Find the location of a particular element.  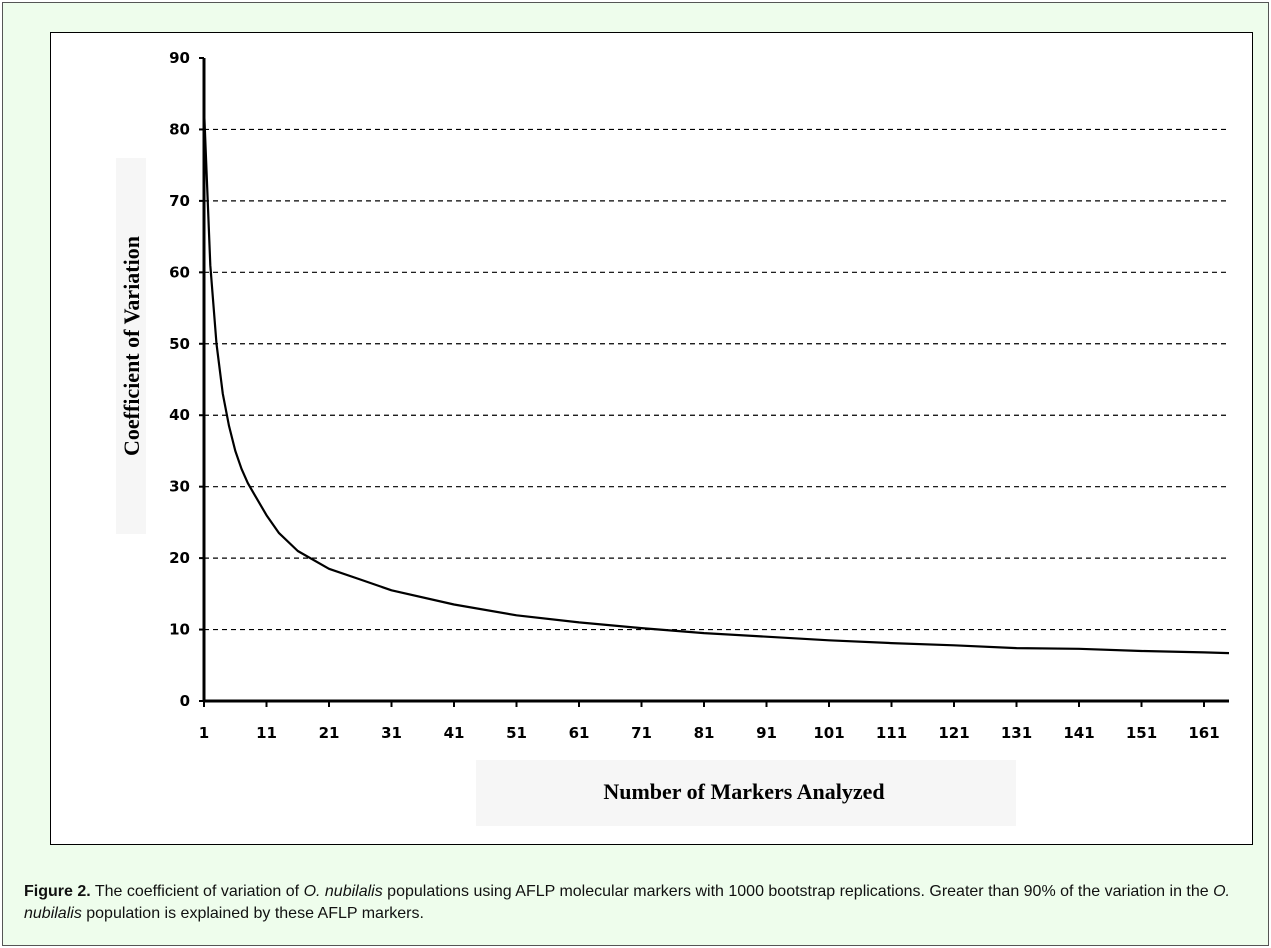

x-tick-label: 41 is located at coordinates (454, 733).